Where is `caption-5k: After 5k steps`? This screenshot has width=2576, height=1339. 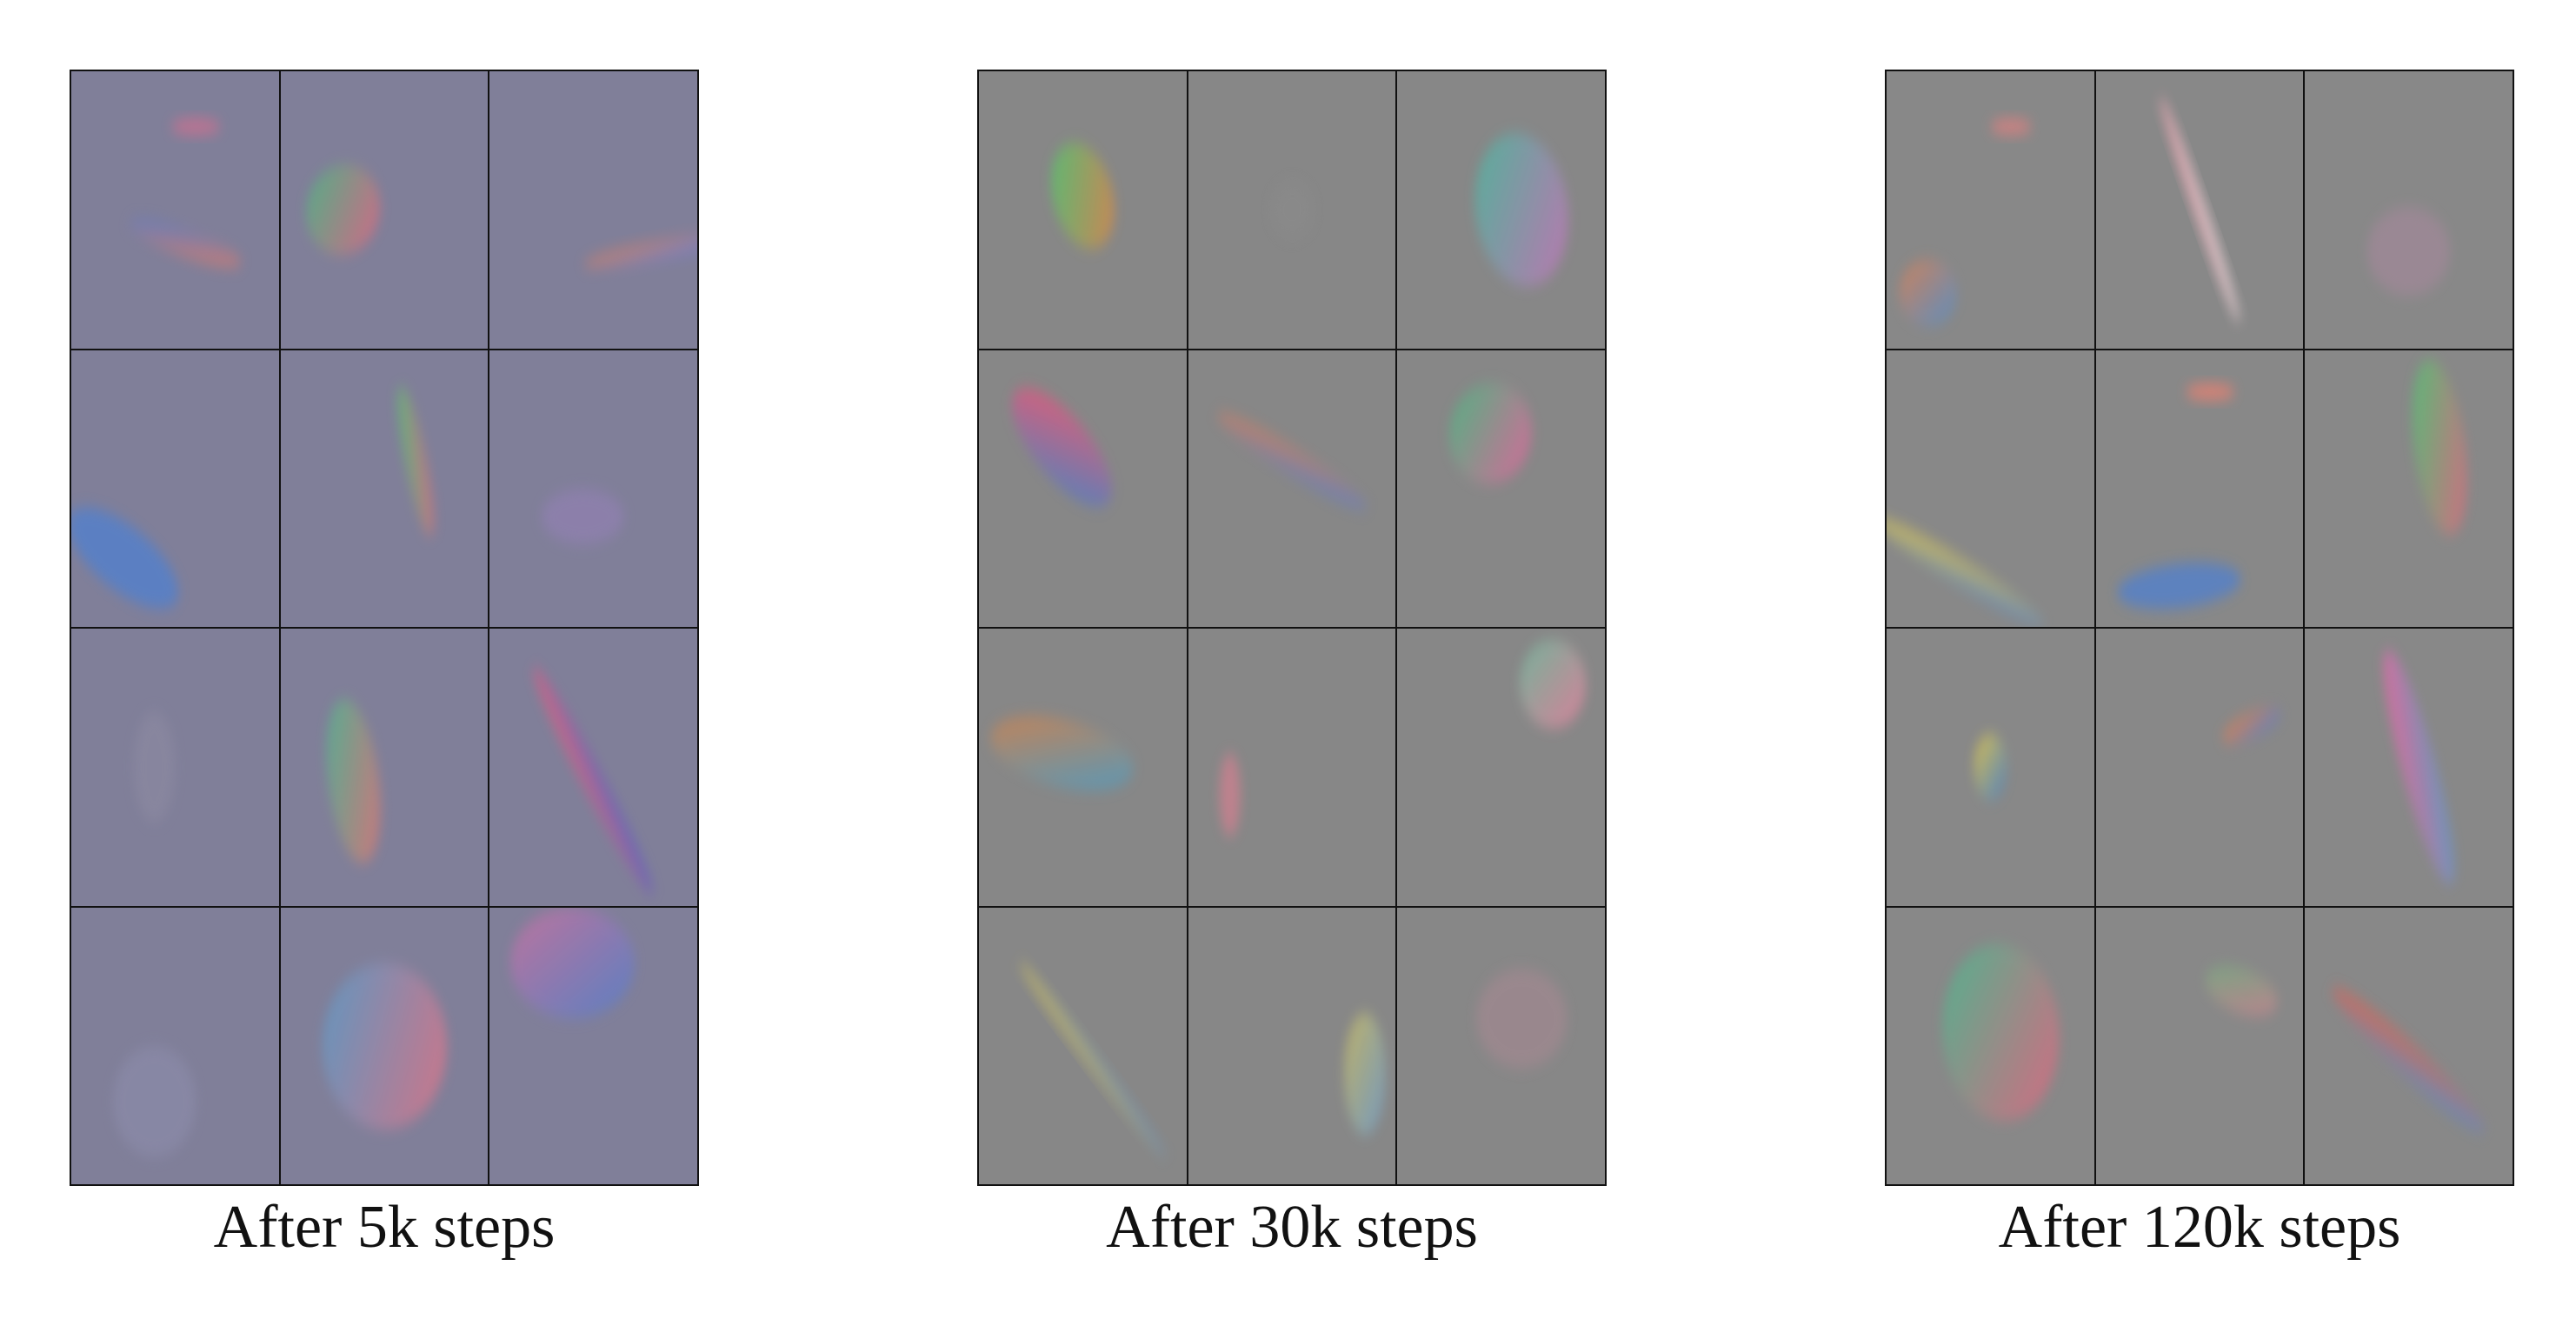 caption-5k: After 5k steps is located at coordinates (384, 1227).